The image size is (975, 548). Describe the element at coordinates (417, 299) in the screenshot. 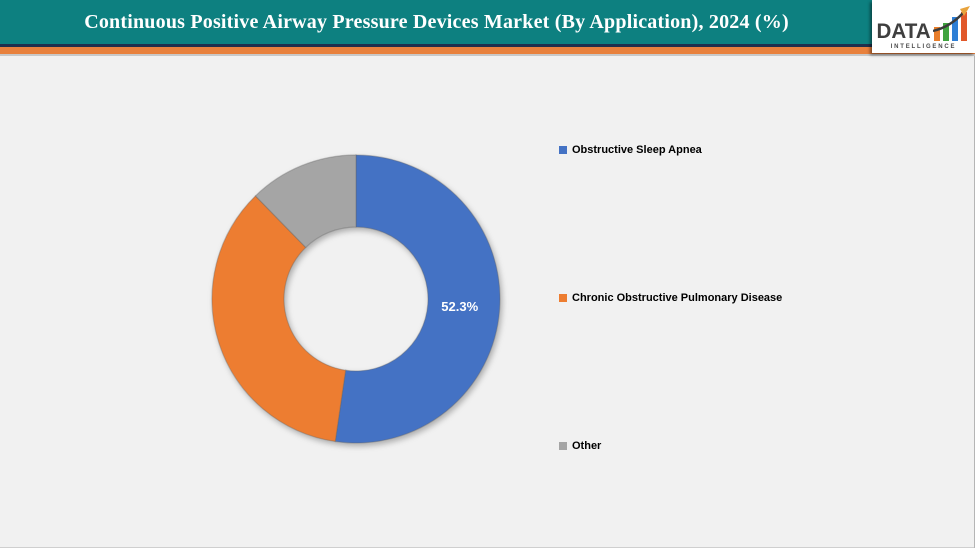

I see `donut-slice-obstructive-sleep-apnea` at that location.